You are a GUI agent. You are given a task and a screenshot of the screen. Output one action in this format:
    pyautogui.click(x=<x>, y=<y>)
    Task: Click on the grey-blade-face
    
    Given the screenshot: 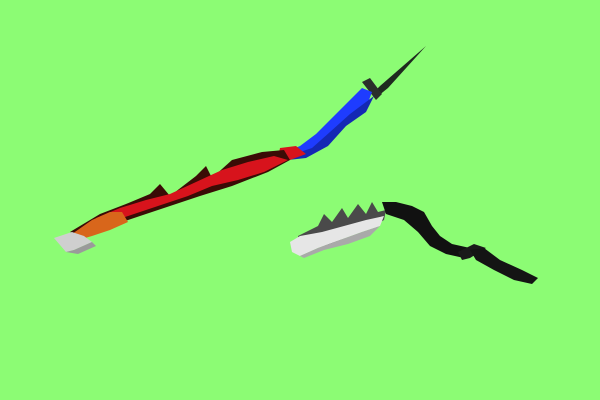 What is the action you would take?
    pyautogui.click(x=337, y=236)
    